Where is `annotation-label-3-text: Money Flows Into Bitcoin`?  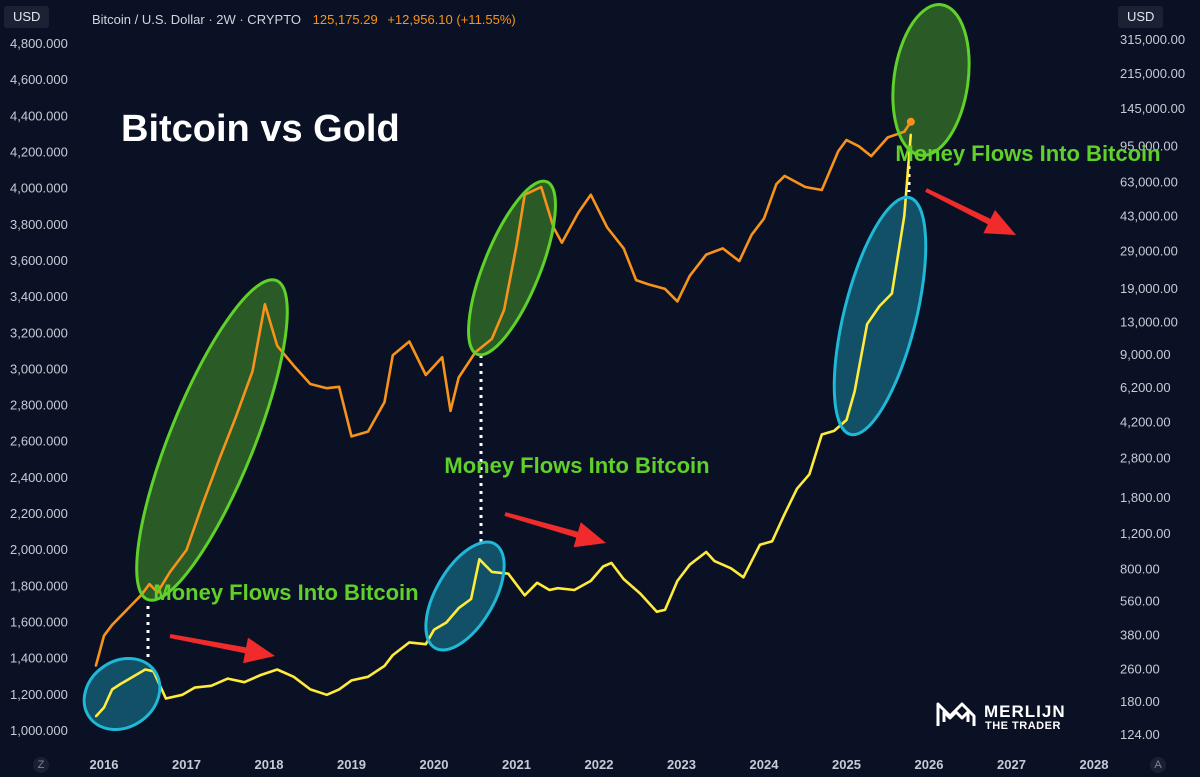
annotation-label-3-text: Money Flows Into Bitcoin is located at coordinates (1027, 153).